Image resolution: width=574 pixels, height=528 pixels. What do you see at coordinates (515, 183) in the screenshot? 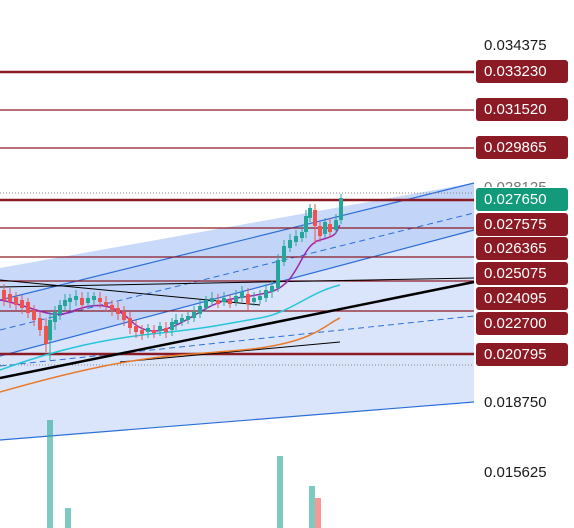
I see `price-axis-tick-partial: 0.028125` at bounding box center [515, 183].